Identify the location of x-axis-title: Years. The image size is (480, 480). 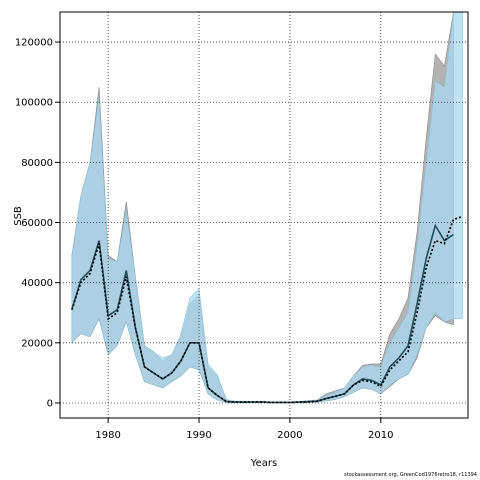
(263, 463).